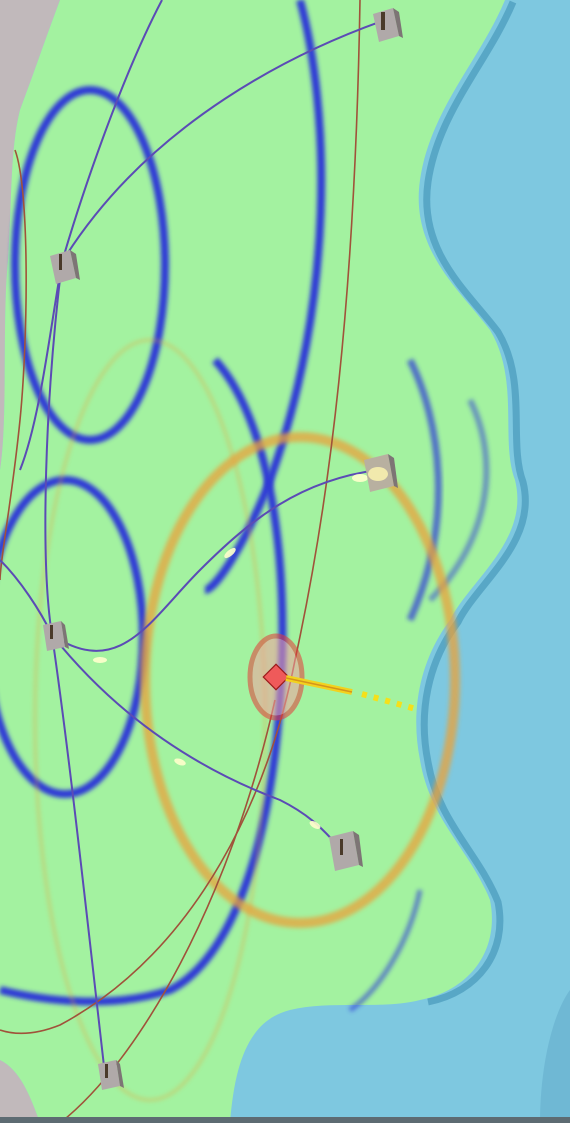 This screenshot has width=570, height=1123. What do you see at coordinates (285, 1120) in the screenshot?
I see `bottom-edge-bar` at bounding box center [285, 1120].